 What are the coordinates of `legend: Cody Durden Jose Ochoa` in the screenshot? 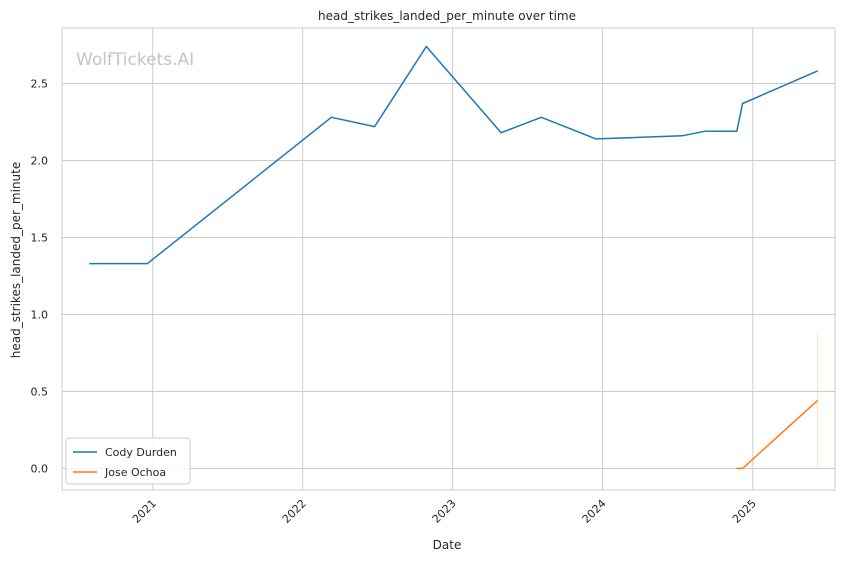 It's located at (128, 461).